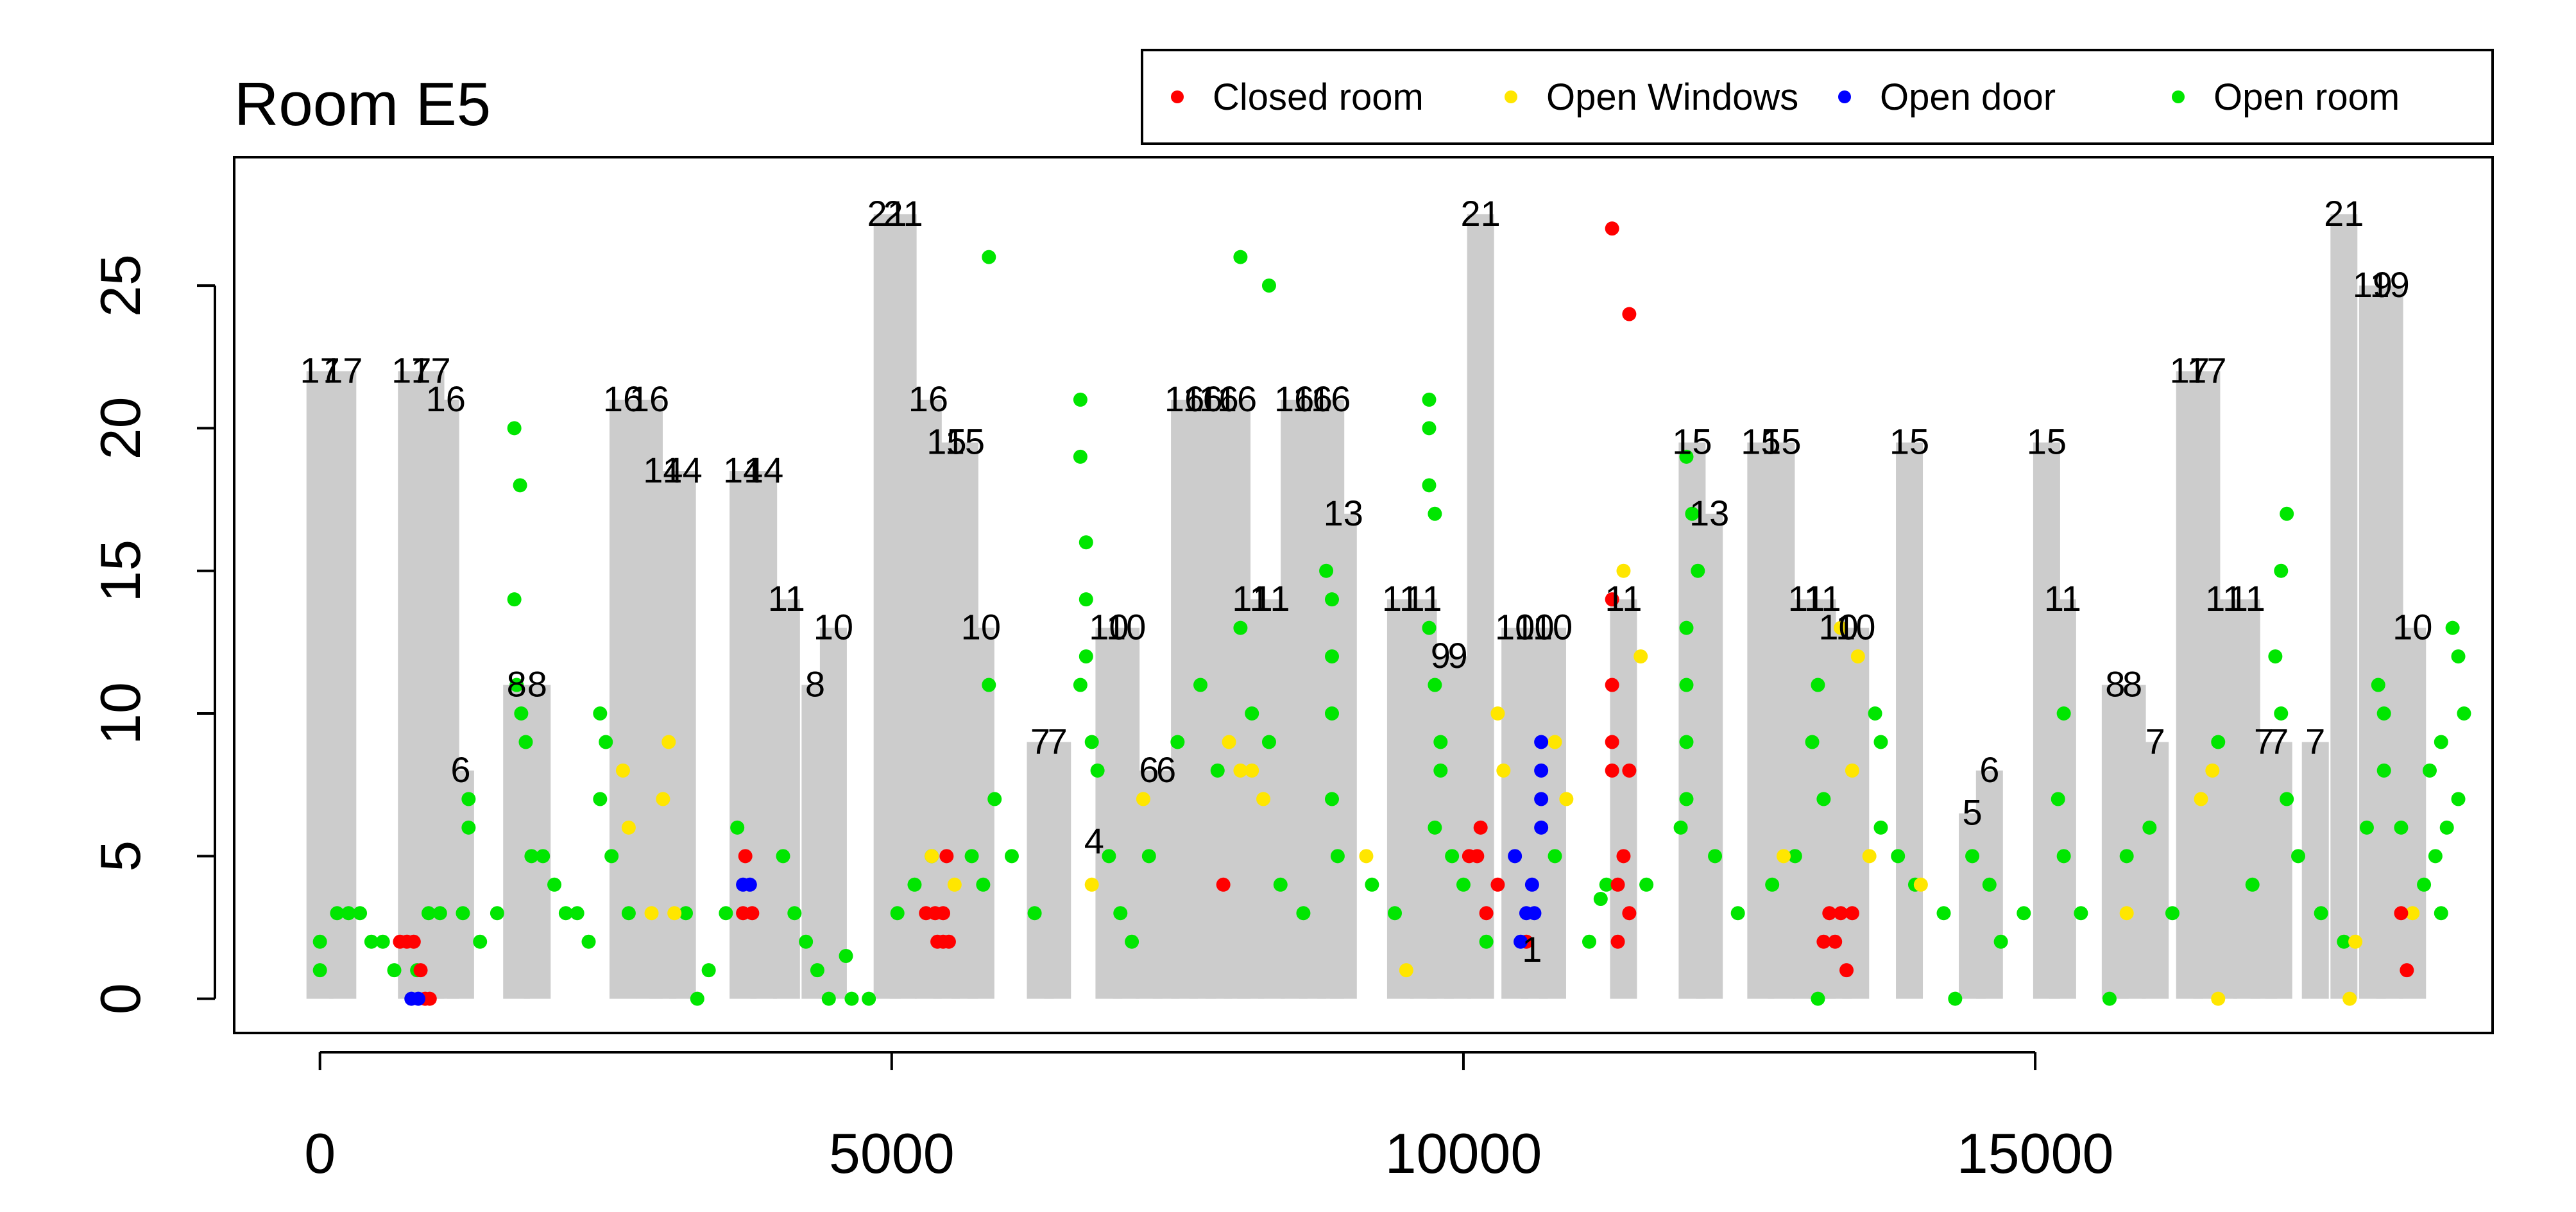 The height and width of the screenshot is (1212, 2576). I want to click on bar-label: 6, so click(1166, 769).